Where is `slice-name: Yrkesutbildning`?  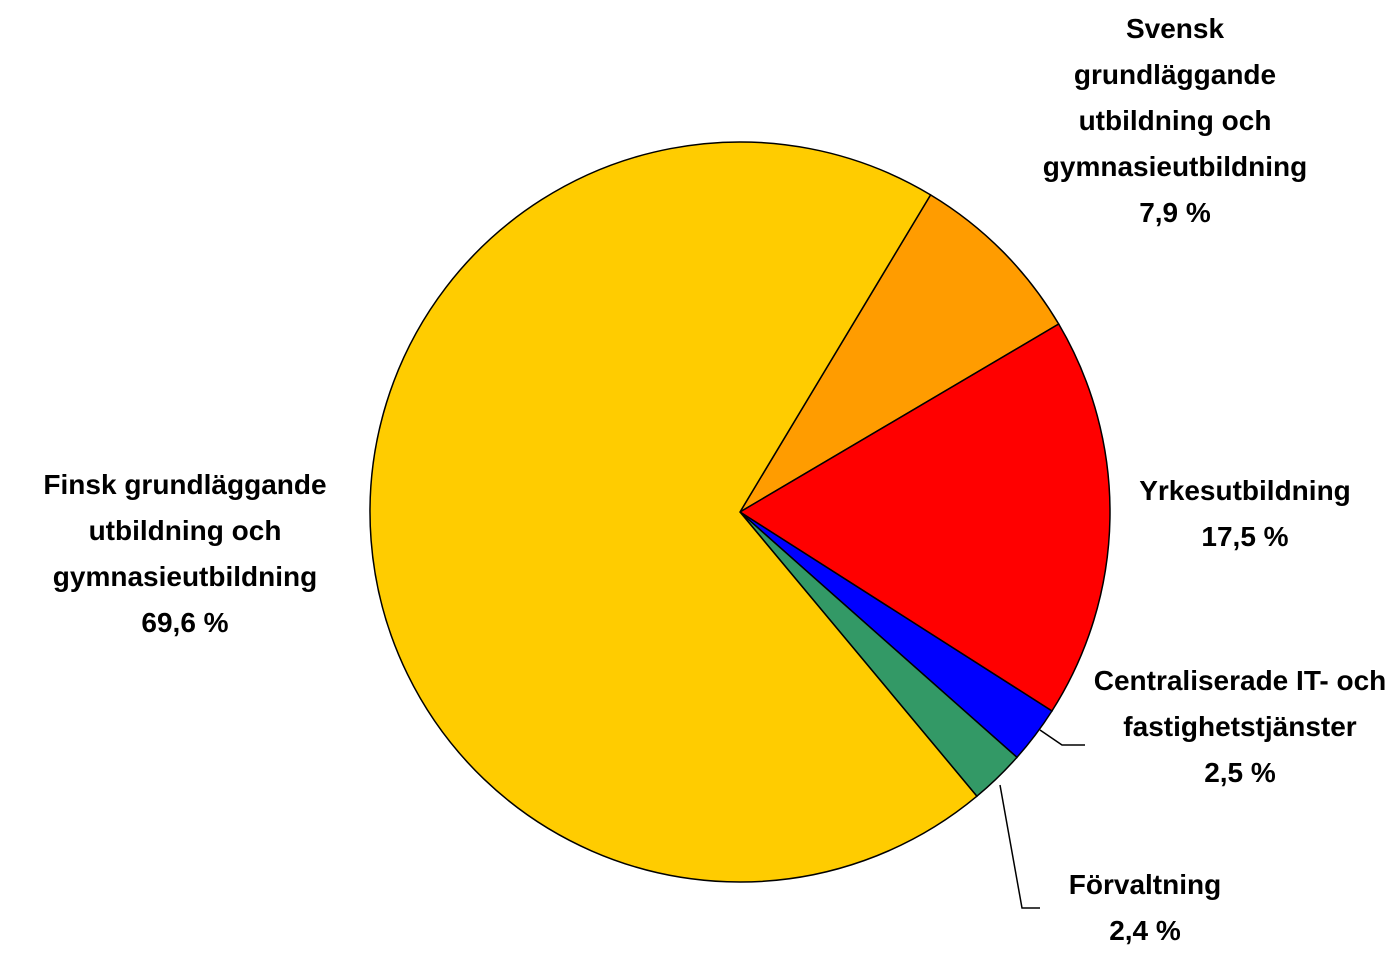 slice-name: Yrkesutbildning is located at coordinates (1245, 490).